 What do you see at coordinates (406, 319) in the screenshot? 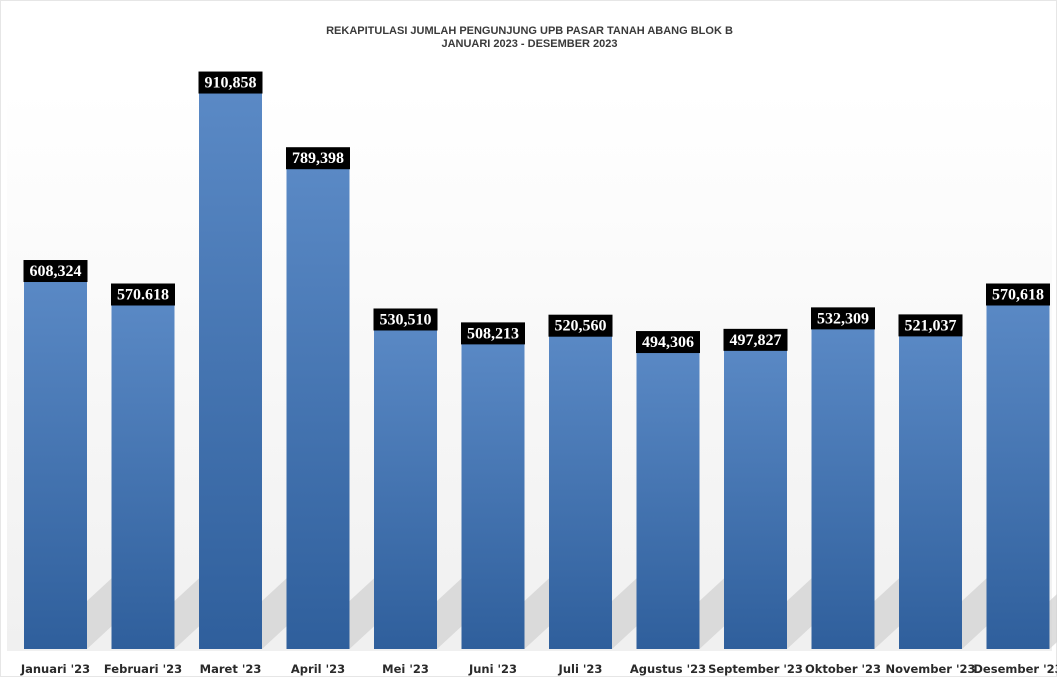
I see `data-label: 530,510` at bounding box center [406, 319].